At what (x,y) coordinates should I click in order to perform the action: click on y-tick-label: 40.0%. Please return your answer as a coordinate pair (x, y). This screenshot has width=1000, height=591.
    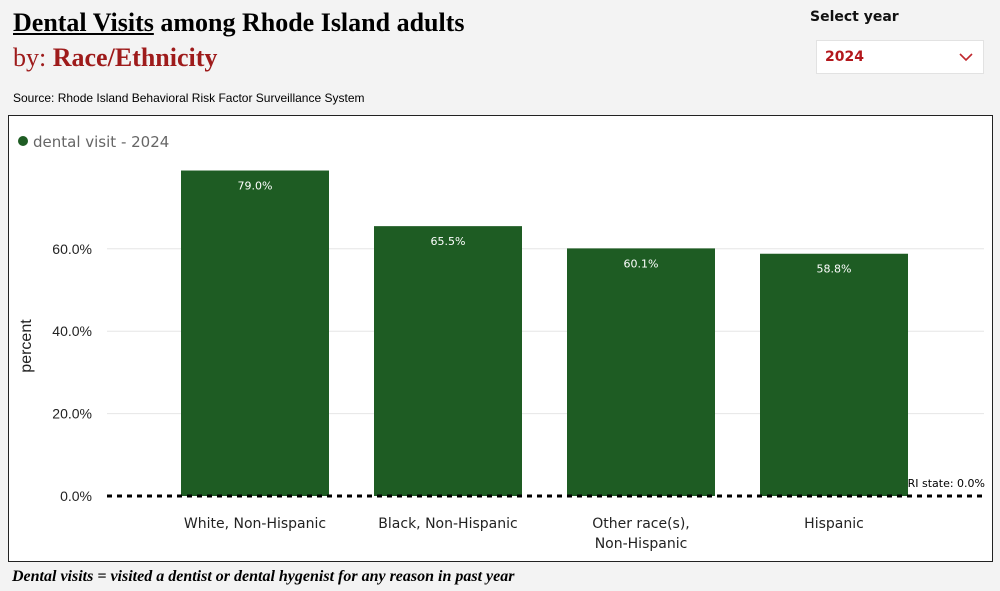
    Looking at the image, I should click on (72, 331).